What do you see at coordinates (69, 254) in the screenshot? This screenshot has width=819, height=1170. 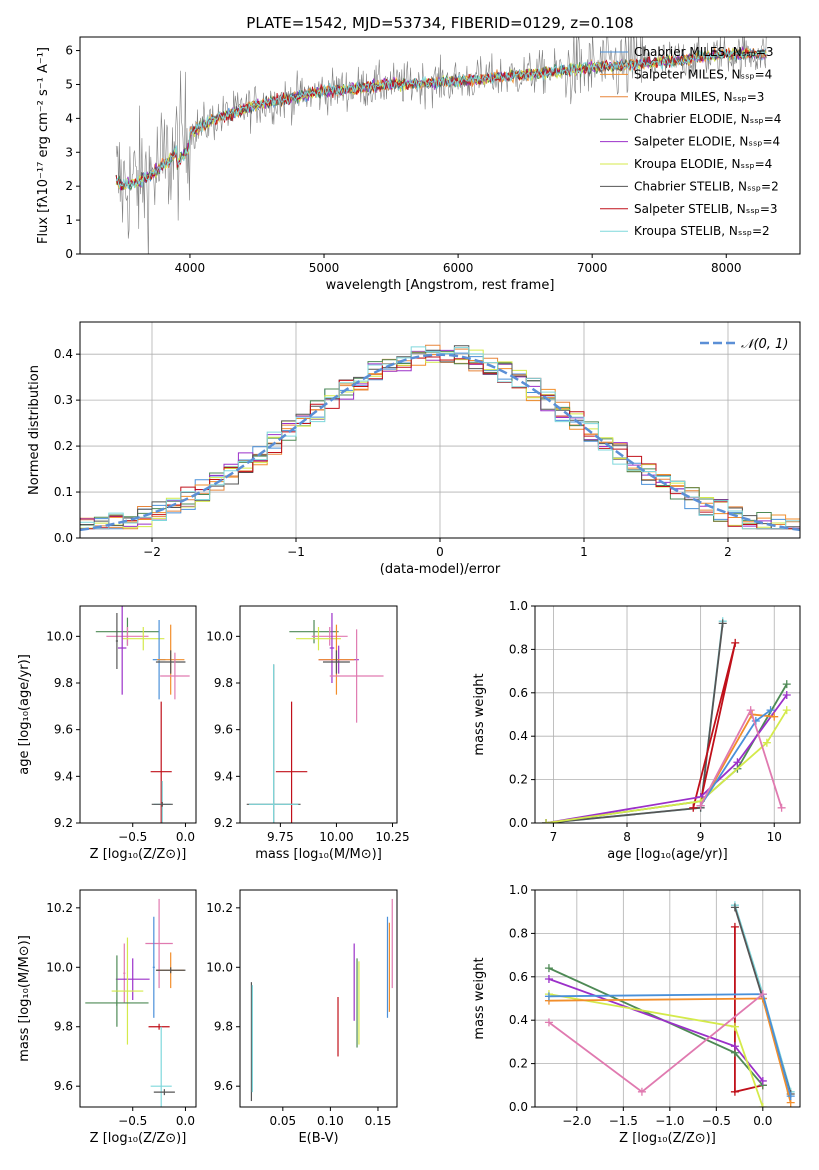 I see `y-tick-label: 0` at bounding box center [69, 254].